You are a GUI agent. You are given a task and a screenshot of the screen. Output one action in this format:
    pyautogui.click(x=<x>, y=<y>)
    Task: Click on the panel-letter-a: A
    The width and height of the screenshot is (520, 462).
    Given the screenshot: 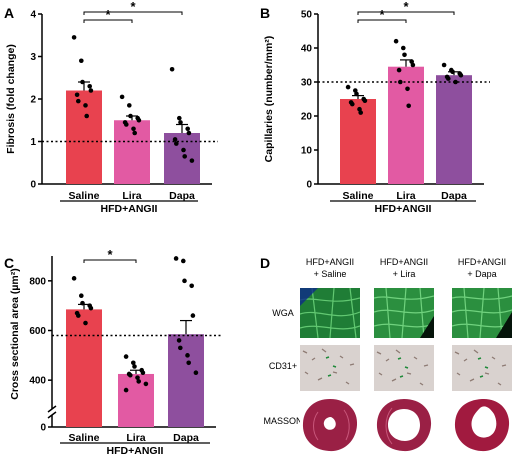 What is the action you would take?
    pyautogui.click(x=9, y=13)
    